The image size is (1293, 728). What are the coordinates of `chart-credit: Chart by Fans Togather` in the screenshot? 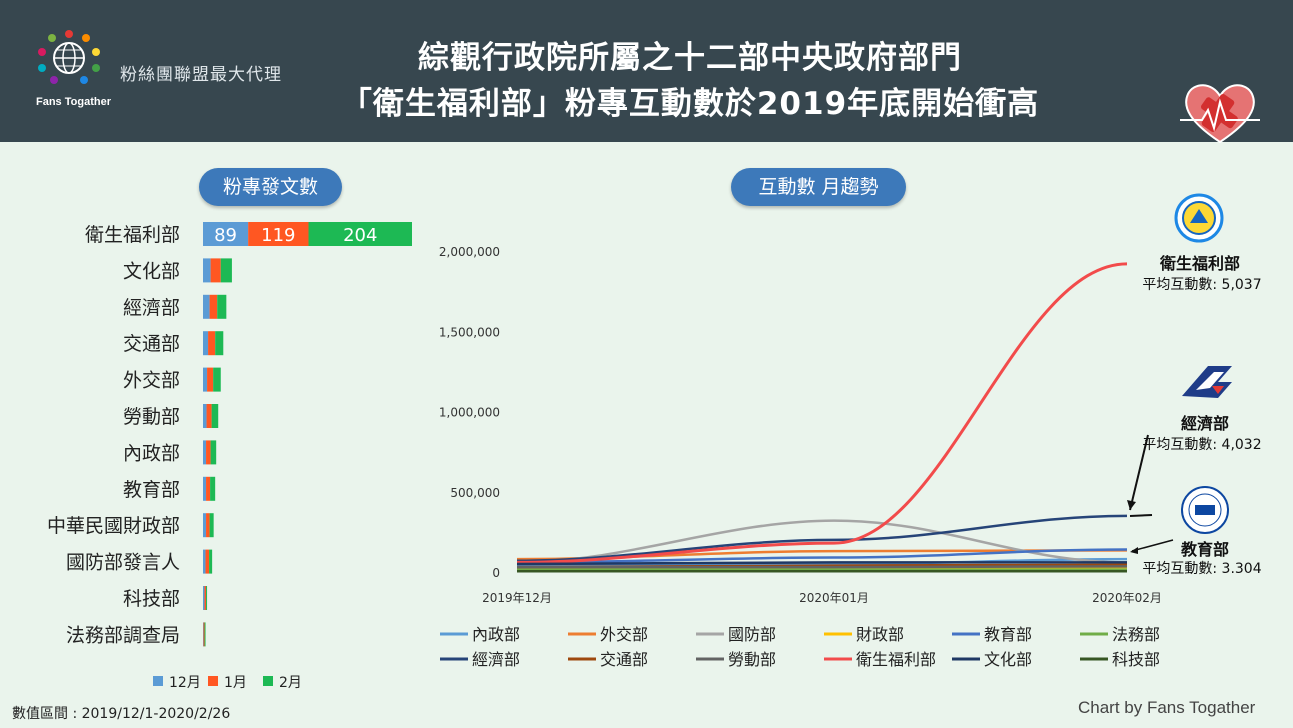 It's located at (1167, 707).